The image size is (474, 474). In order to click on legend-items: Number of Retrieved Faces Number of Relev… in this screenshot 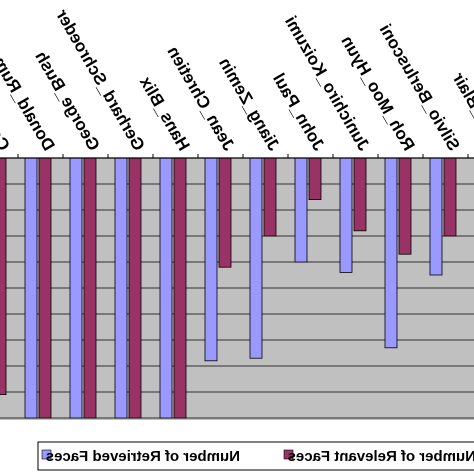, I will do `click(257, 456)`.